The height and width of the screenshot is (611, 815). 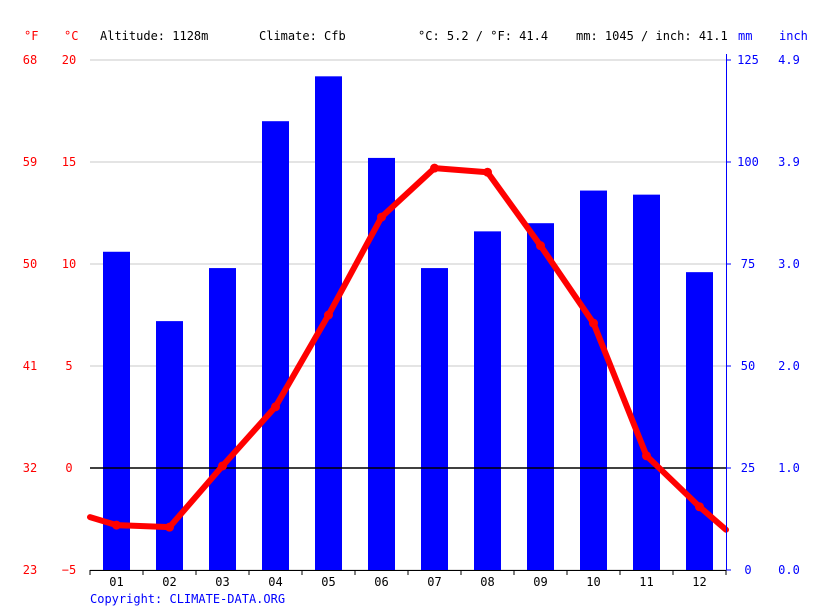 I want to click on fahrenheit-unit-label: °F, so click(x=31, y=36).